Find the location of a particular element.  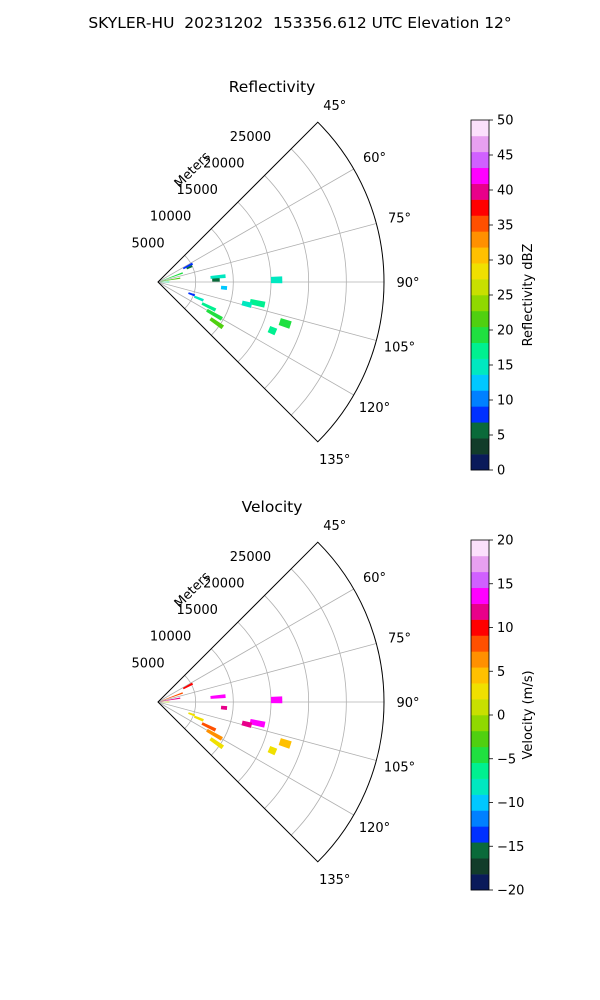

refl-range-label: 10000 is located at coordinates (170, 217).